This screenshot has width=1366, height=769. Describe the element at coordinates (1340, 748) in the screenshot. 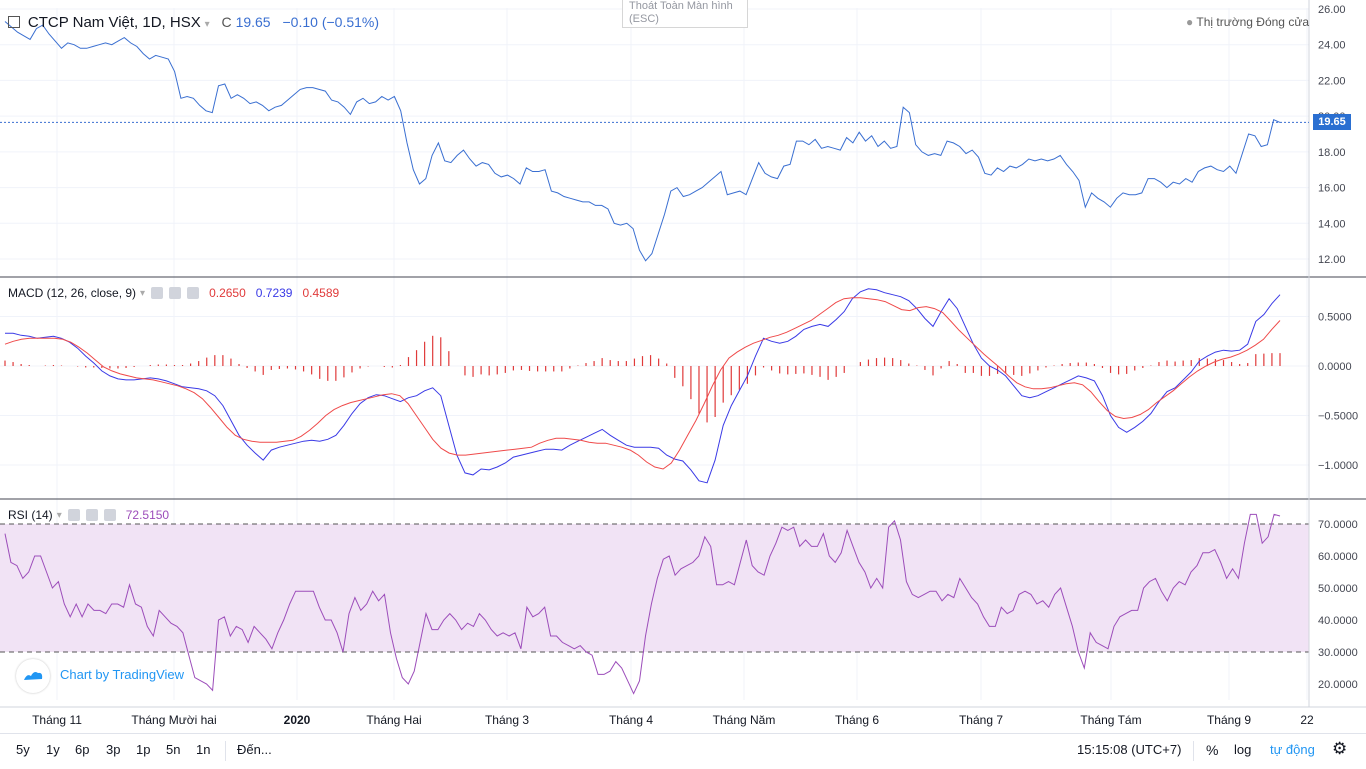

I see `gear-icon: ⚙` at that location.